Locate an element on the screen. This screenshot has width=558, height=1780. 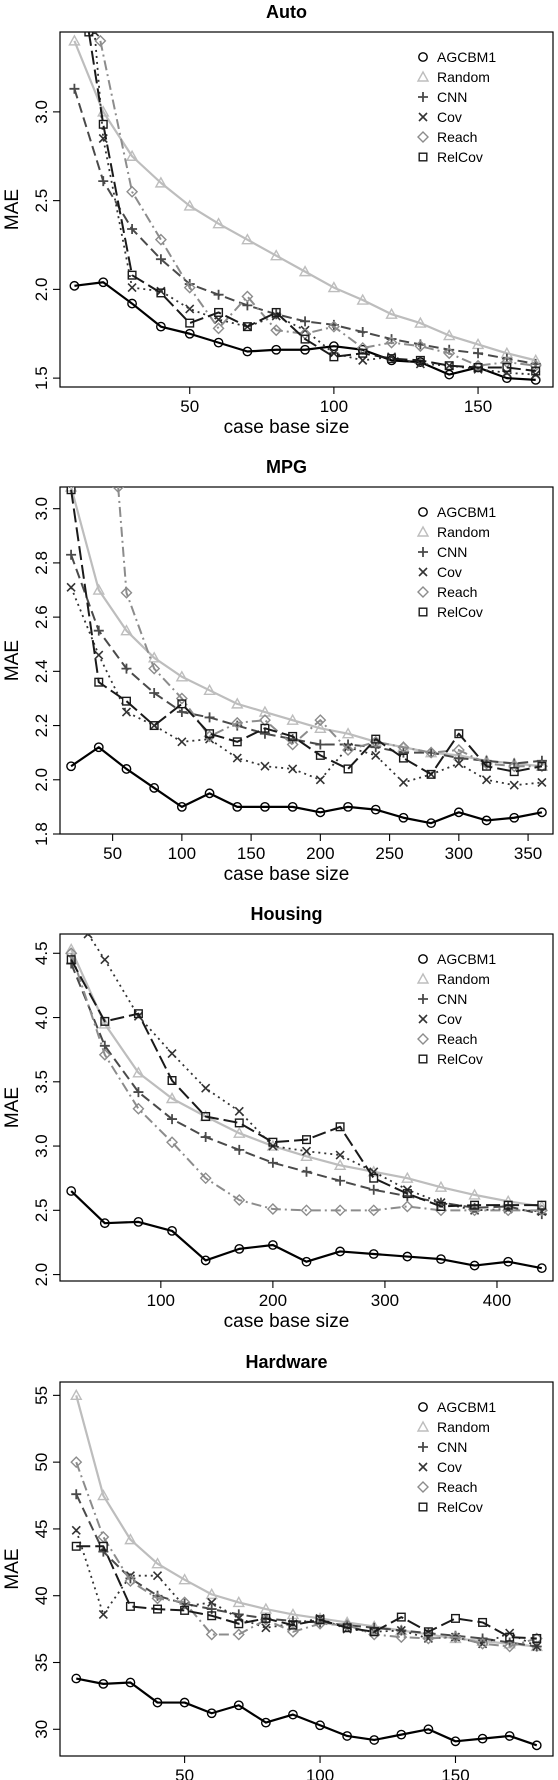
y-tick-label: 30 is located at coordinates (41, 1729).